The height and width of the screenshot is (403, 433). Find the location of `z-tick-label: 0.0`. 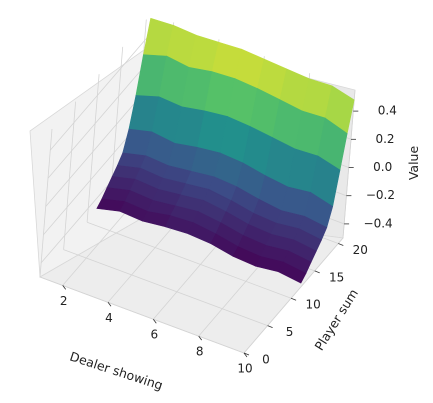

z-tick-label: 0.0 is located at coordinates (382, 167).